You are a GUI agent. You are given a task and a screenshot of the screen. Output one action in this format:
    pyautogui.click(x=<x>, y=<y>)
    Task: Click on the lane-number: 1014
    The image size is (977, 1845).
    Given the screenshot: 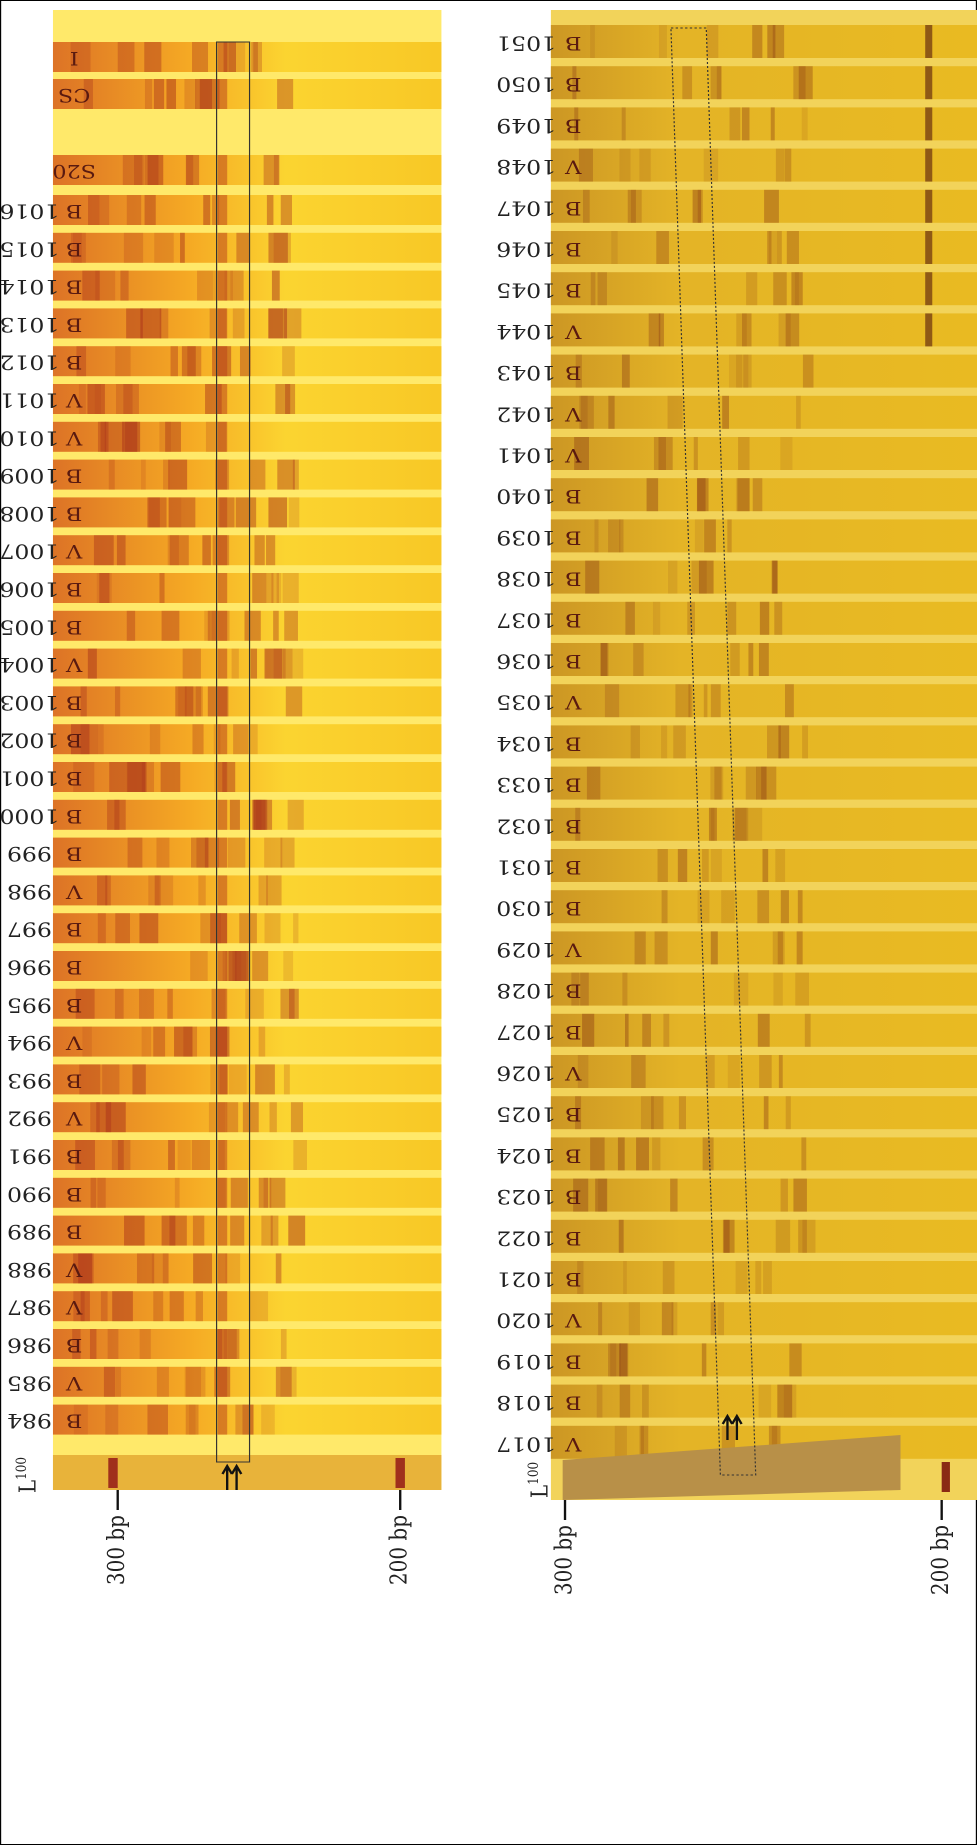 What is the action you would take?
    pyautogui.click(x=29, y=286)
    